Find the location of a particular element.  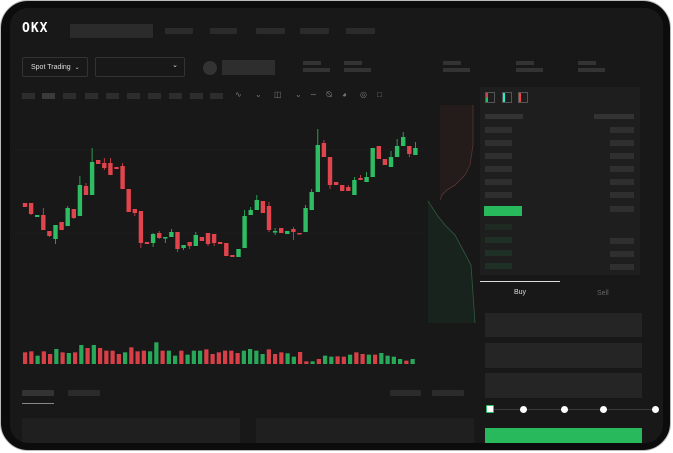

depth-bids-area is located at coordinates (451, 262).